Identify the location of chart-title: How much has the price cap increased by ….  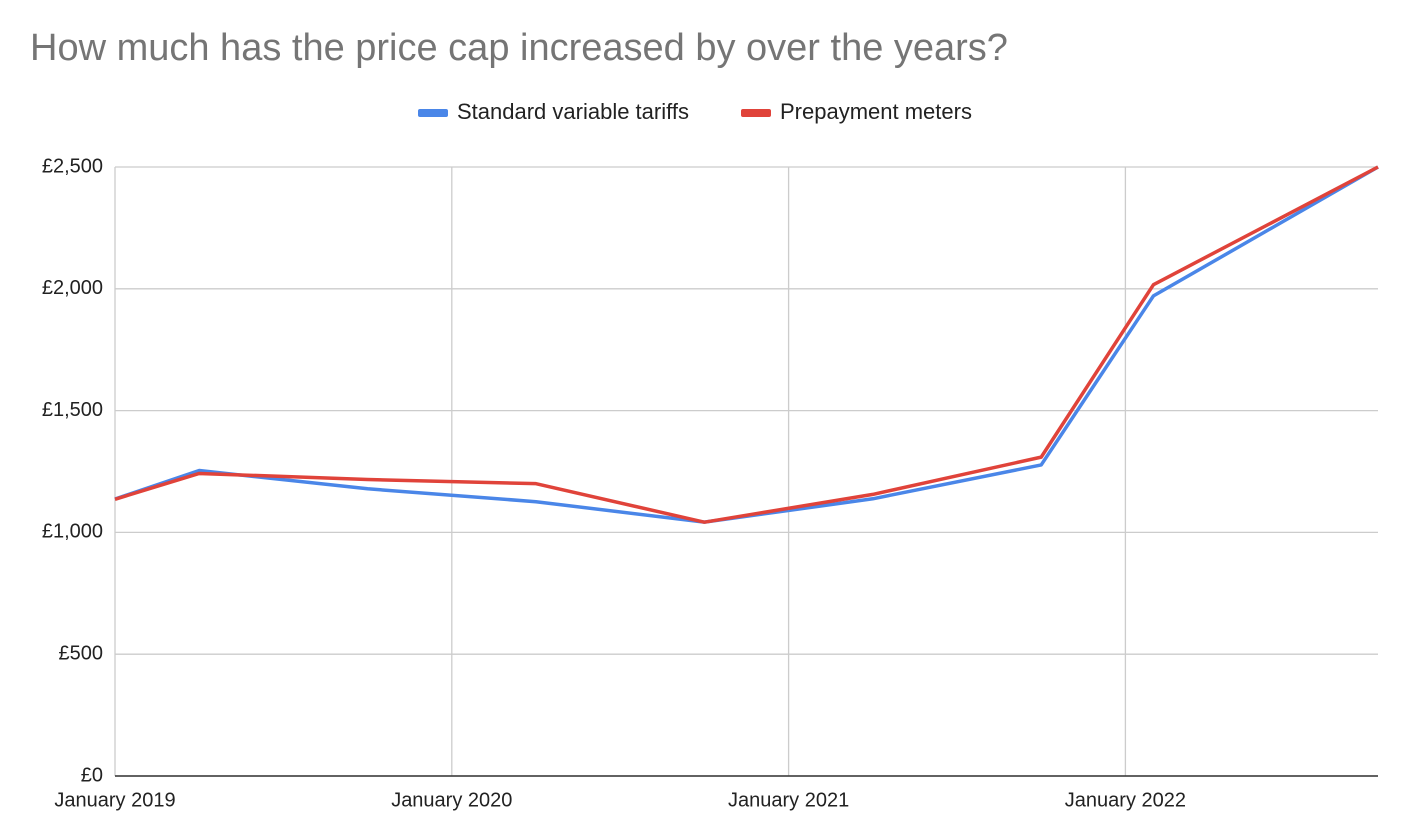
(519, 48).